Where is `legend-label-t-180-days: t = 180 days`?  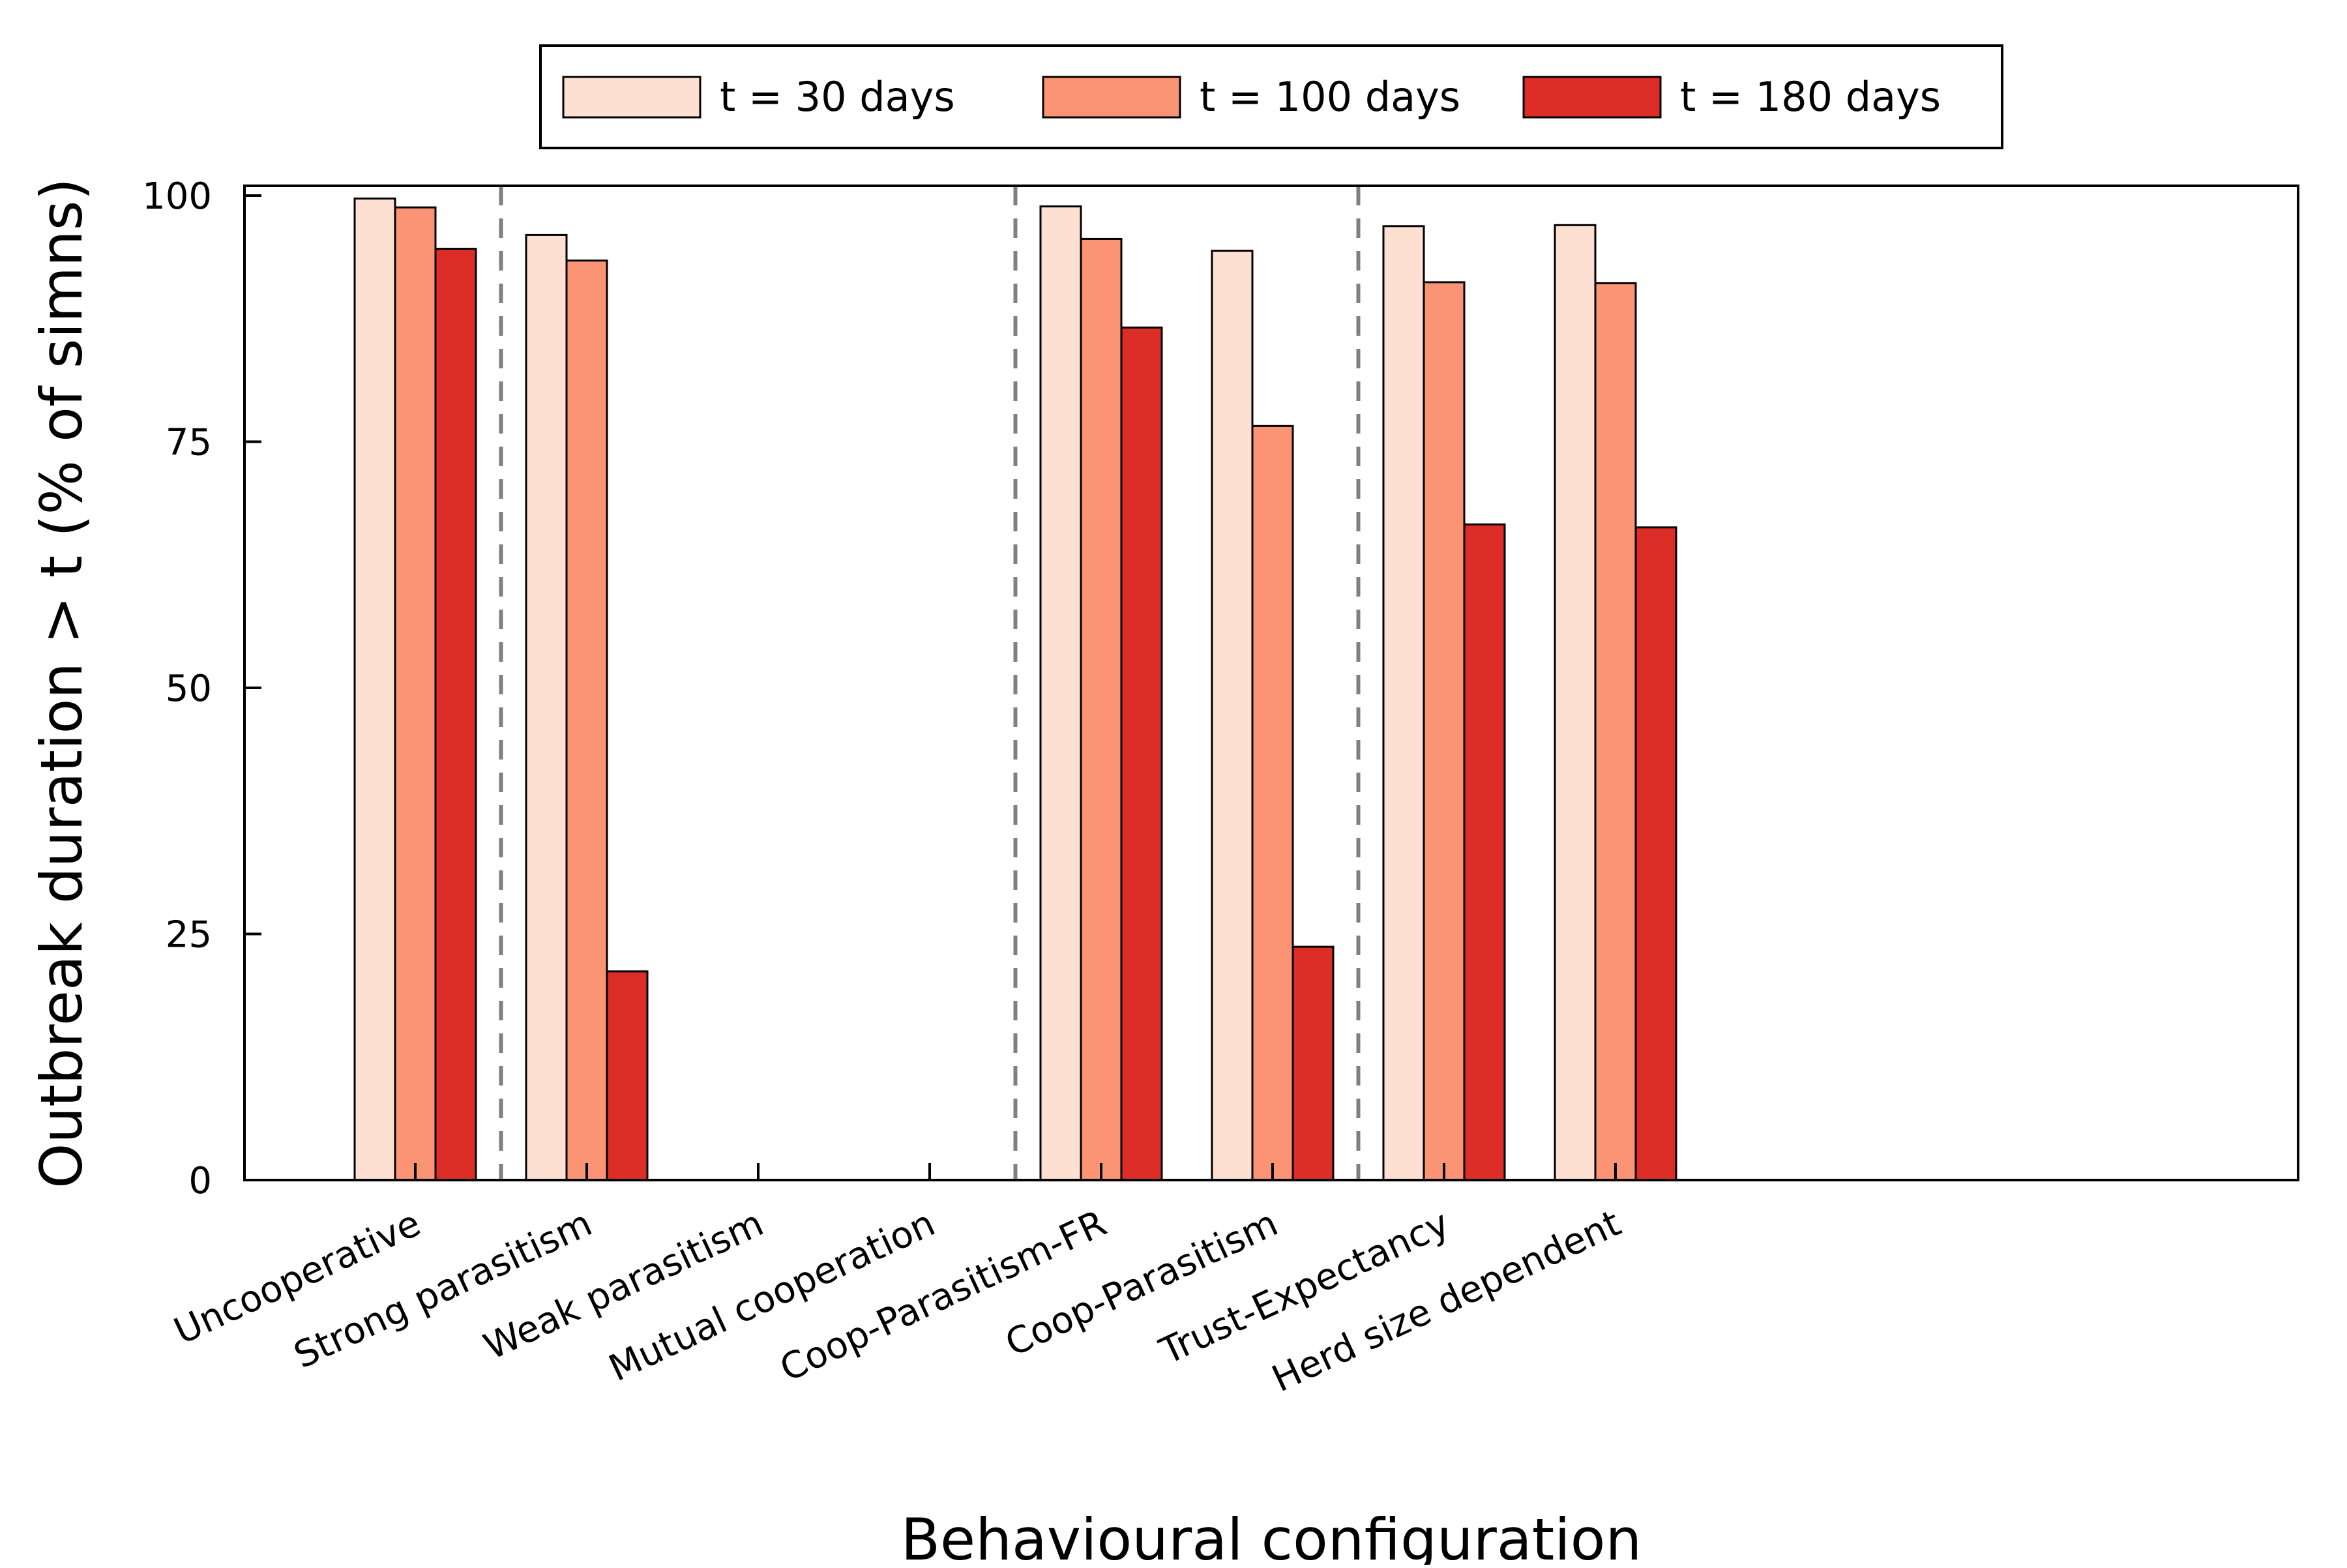 legend-label-t-180-days: t = 180 days is located at coordinates (1810, 97).